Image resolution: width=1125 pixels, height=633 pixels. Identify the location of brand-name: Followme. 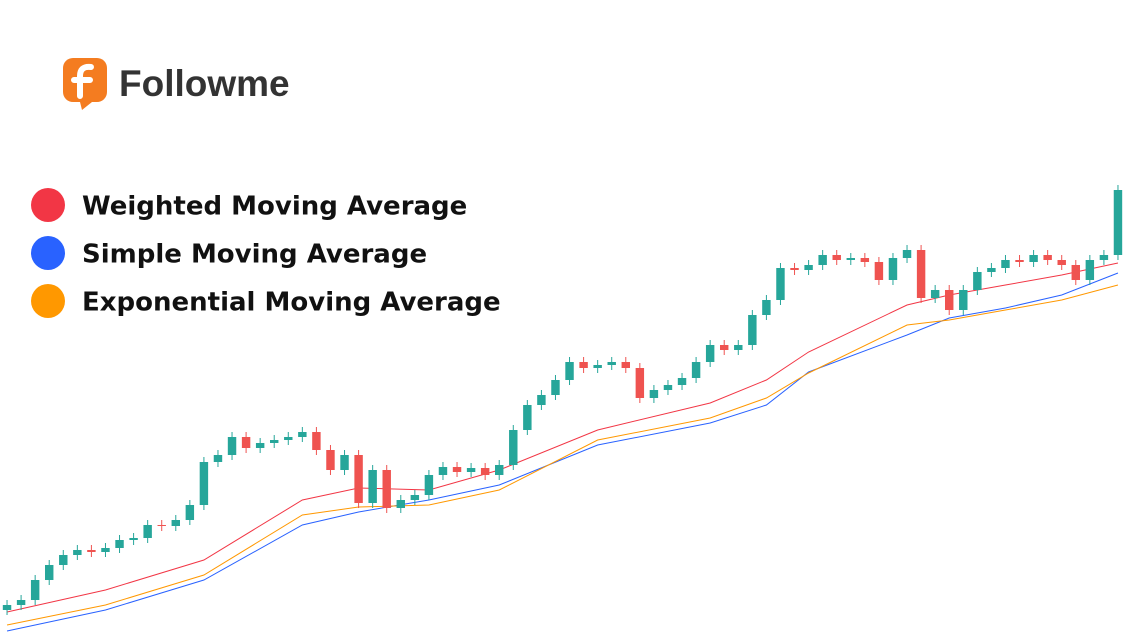
(204, 83).